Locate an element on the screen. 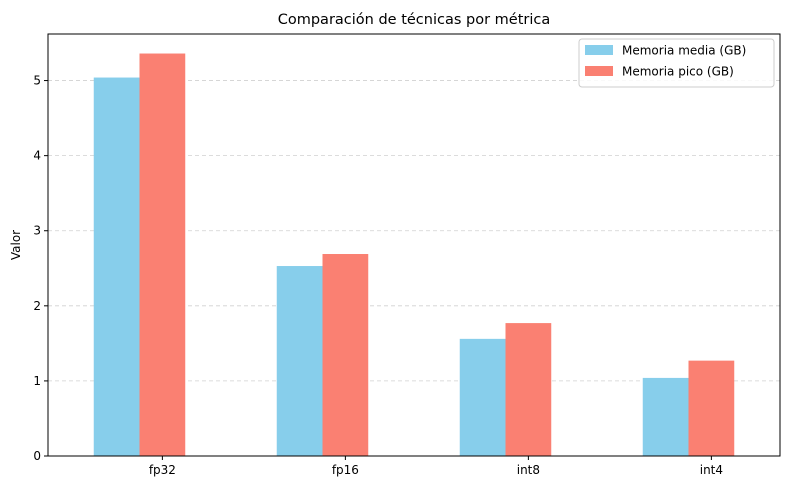 Image resolution: width=790 pixels, height=490 pixels. bar-fp32-pico is located at coordinates (162, 254).